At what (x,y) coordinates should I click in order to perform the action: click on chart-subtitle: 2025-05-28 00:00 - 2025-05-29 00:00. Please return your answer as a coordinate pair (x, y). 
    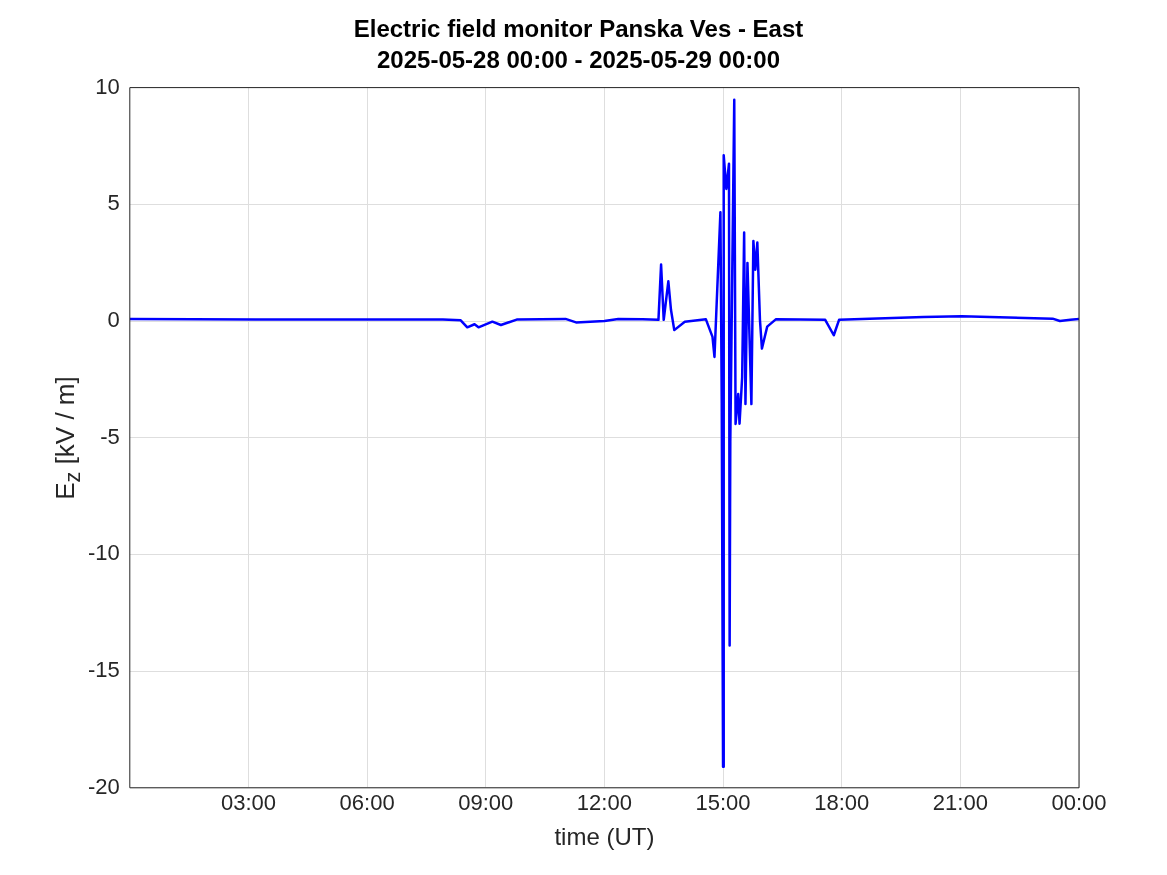
    Looking at the image, I should click on (578, 59).